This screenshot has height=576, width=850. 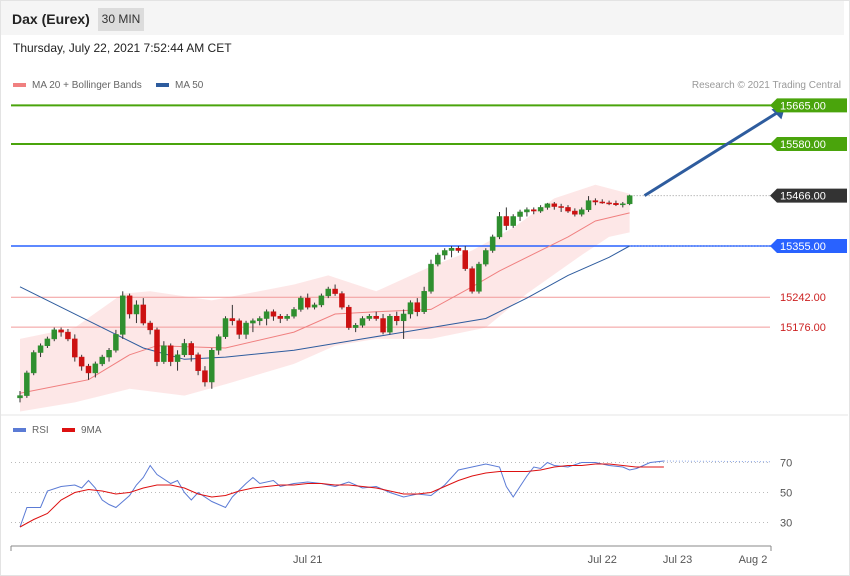 I want to click on price-label-15665.00: 15665.00, so click(x=803, y=106).